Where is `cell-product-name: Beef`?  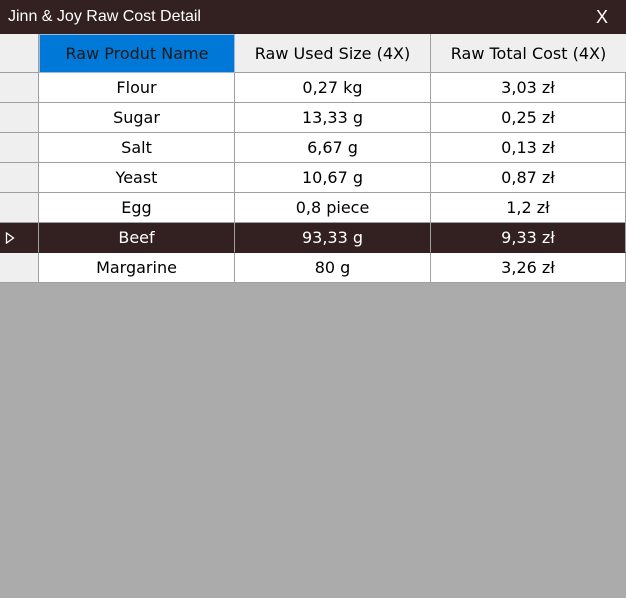 cell-product-name: Beef is located at coordinates (137, 238).